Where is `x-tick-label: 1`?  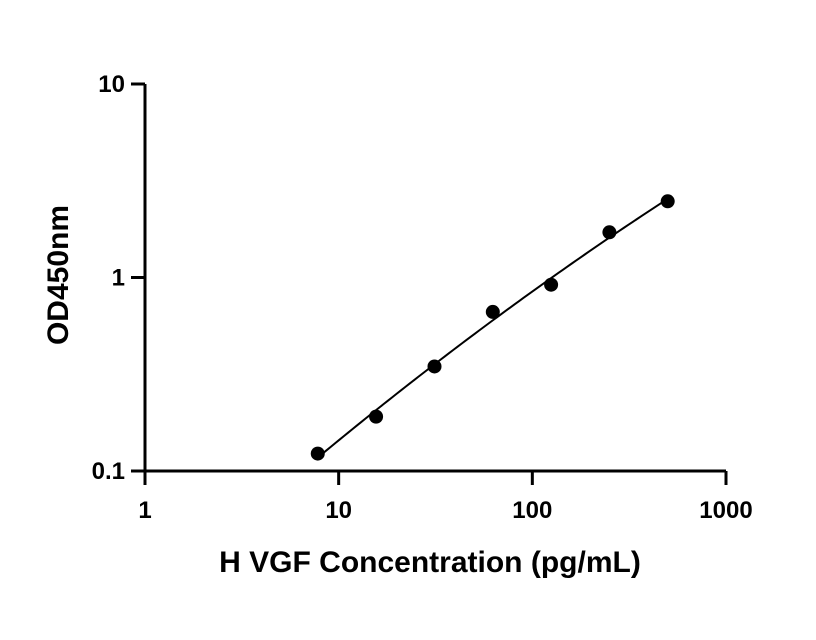
x-tick-label: 1 is located at coordinates (144, 510).